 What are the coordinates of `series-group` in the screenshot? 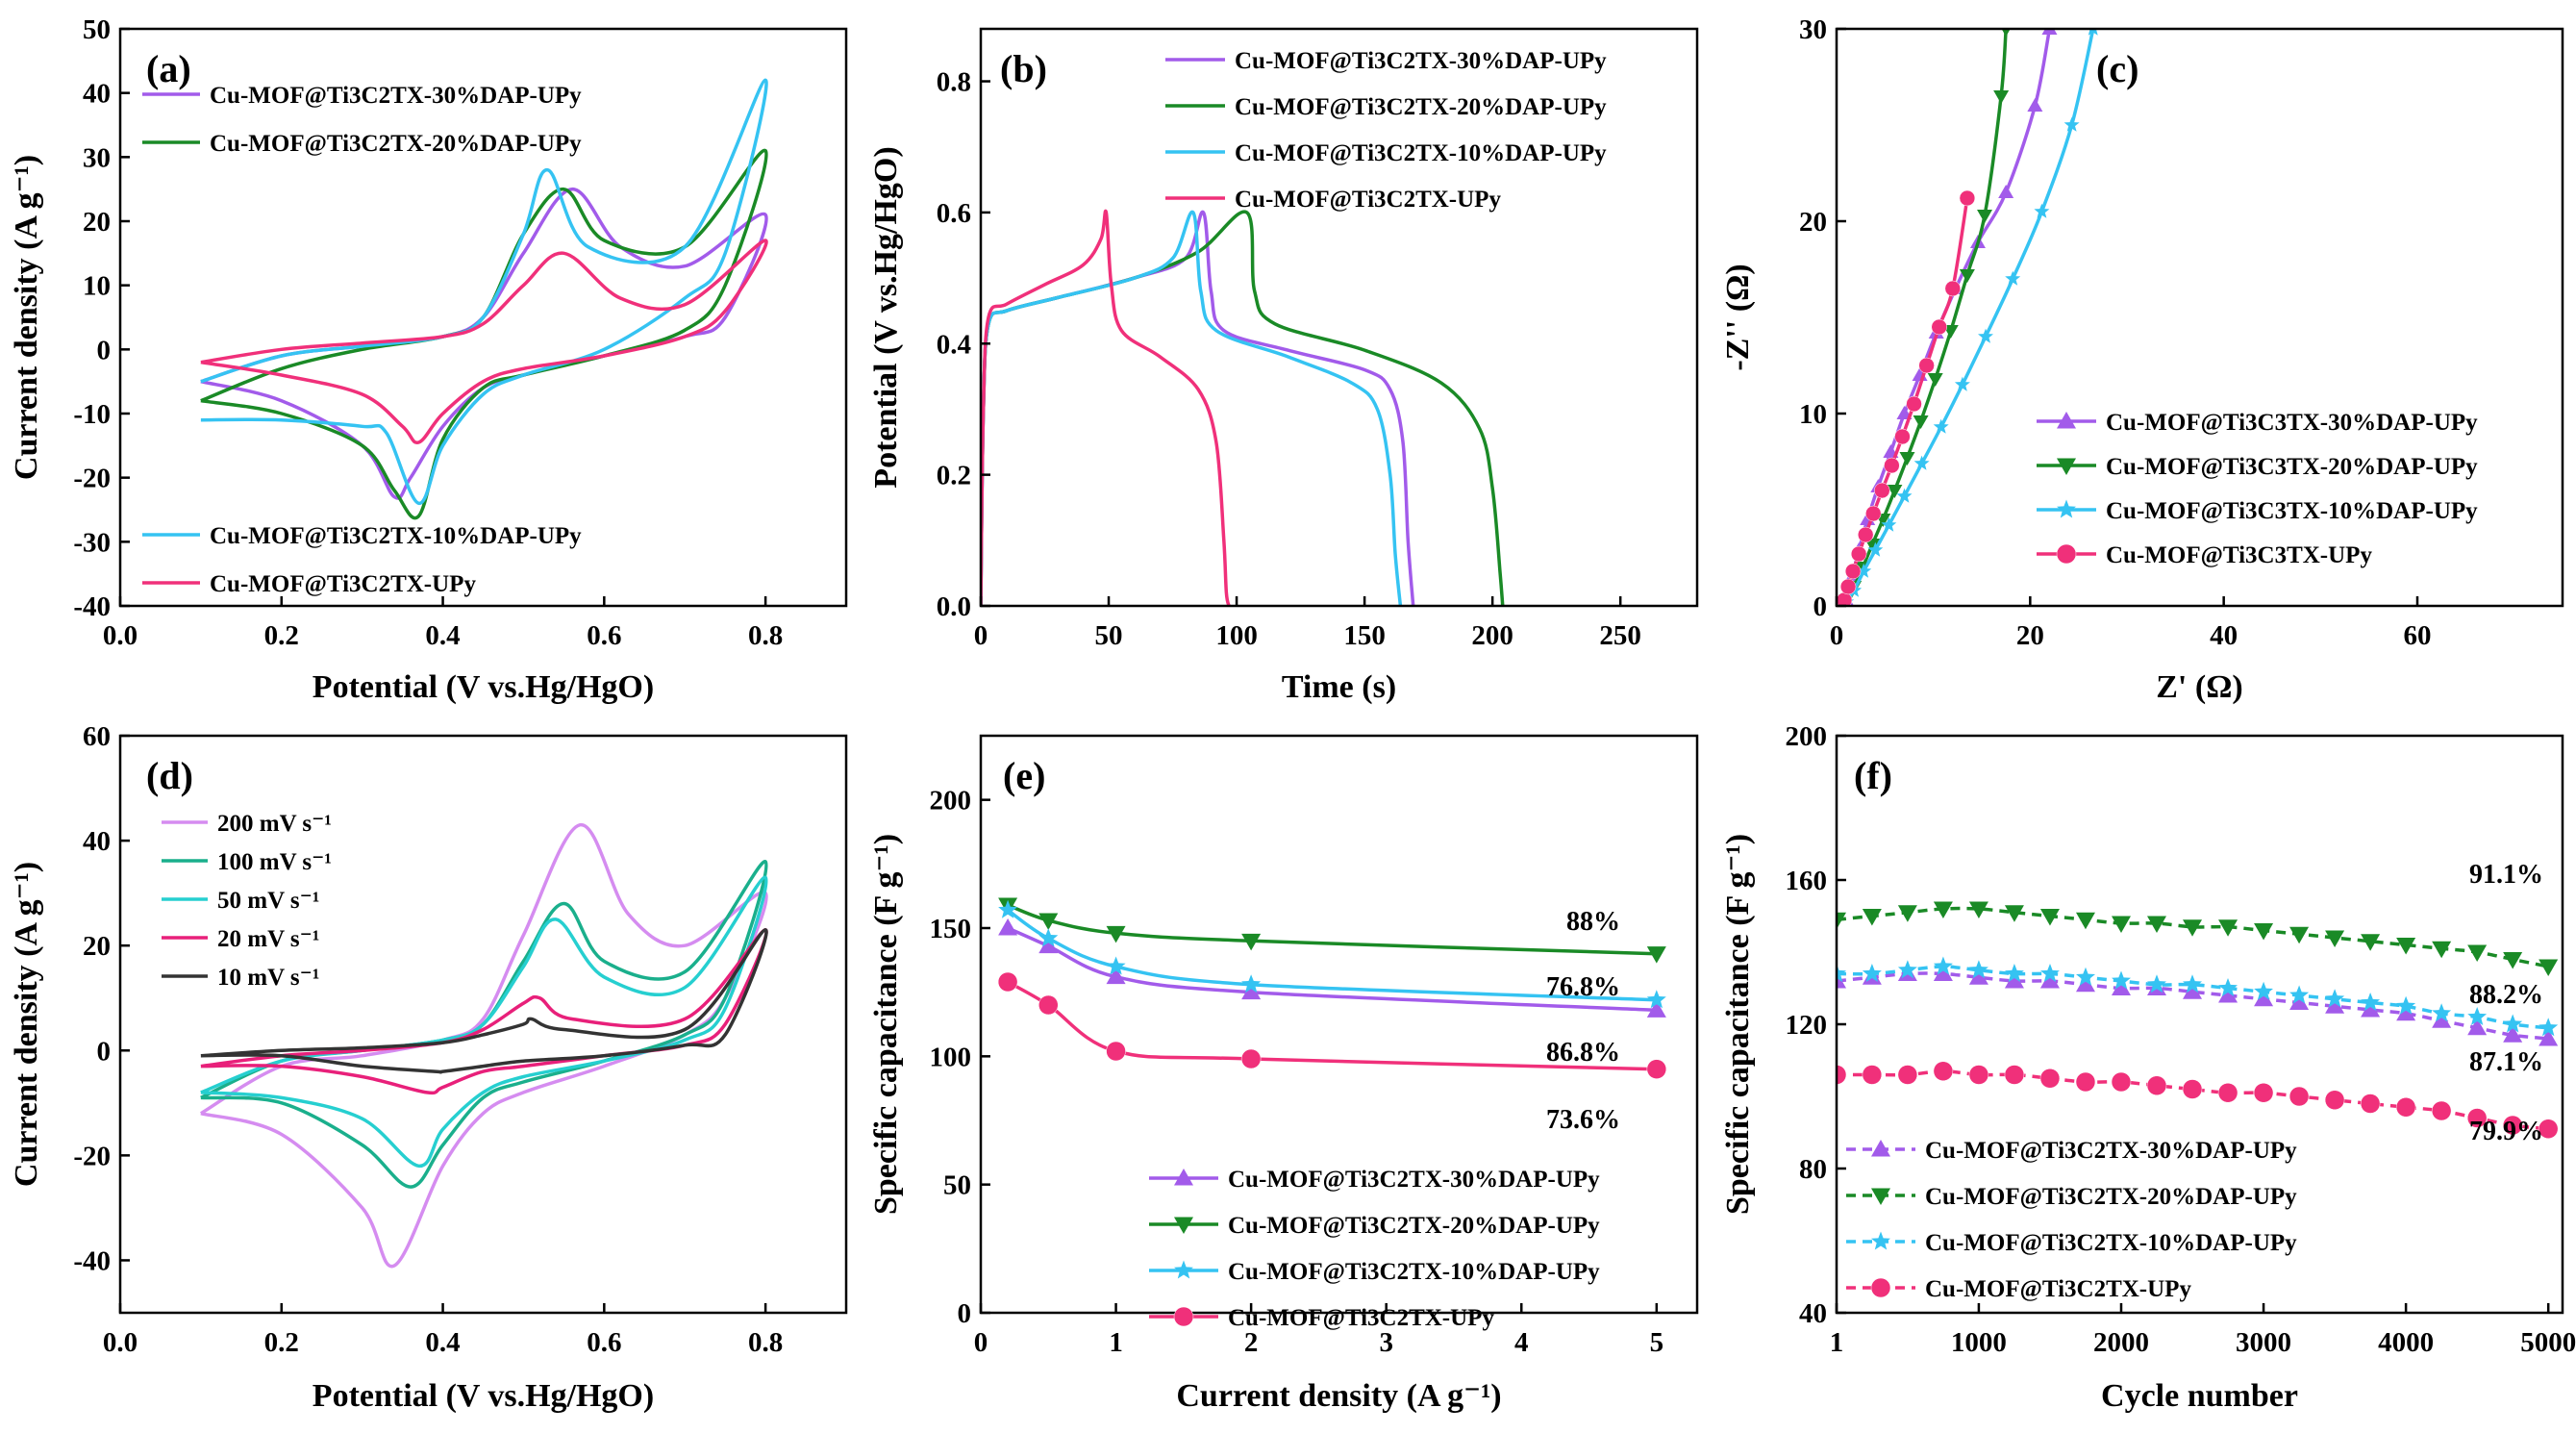 It's located at (1332, 988).